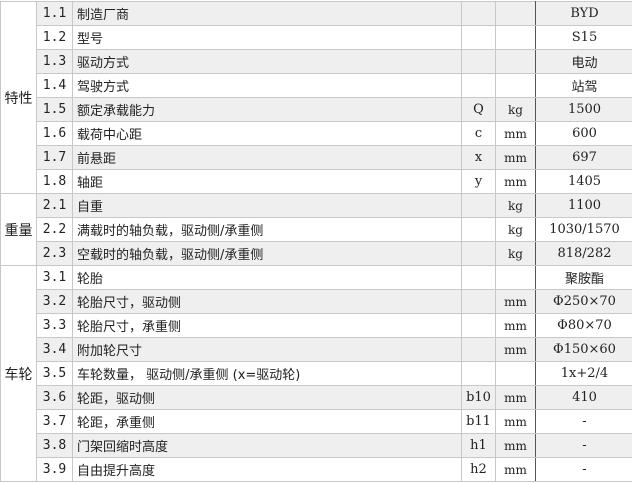  Describe the element at coordinates (54, 109) in the screenshot. I see `item-number: 1.5` at that location.